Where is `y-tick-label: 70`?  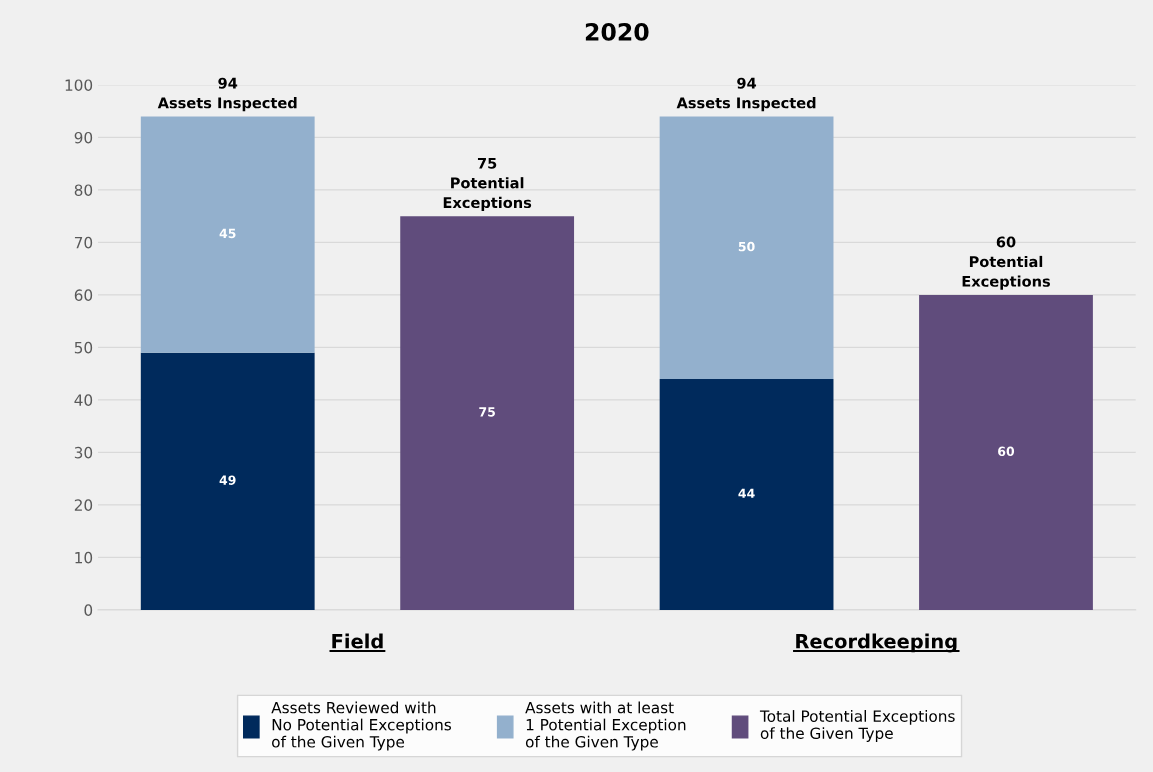
y-tick-label: 70 is located at coordinates (83, 242).